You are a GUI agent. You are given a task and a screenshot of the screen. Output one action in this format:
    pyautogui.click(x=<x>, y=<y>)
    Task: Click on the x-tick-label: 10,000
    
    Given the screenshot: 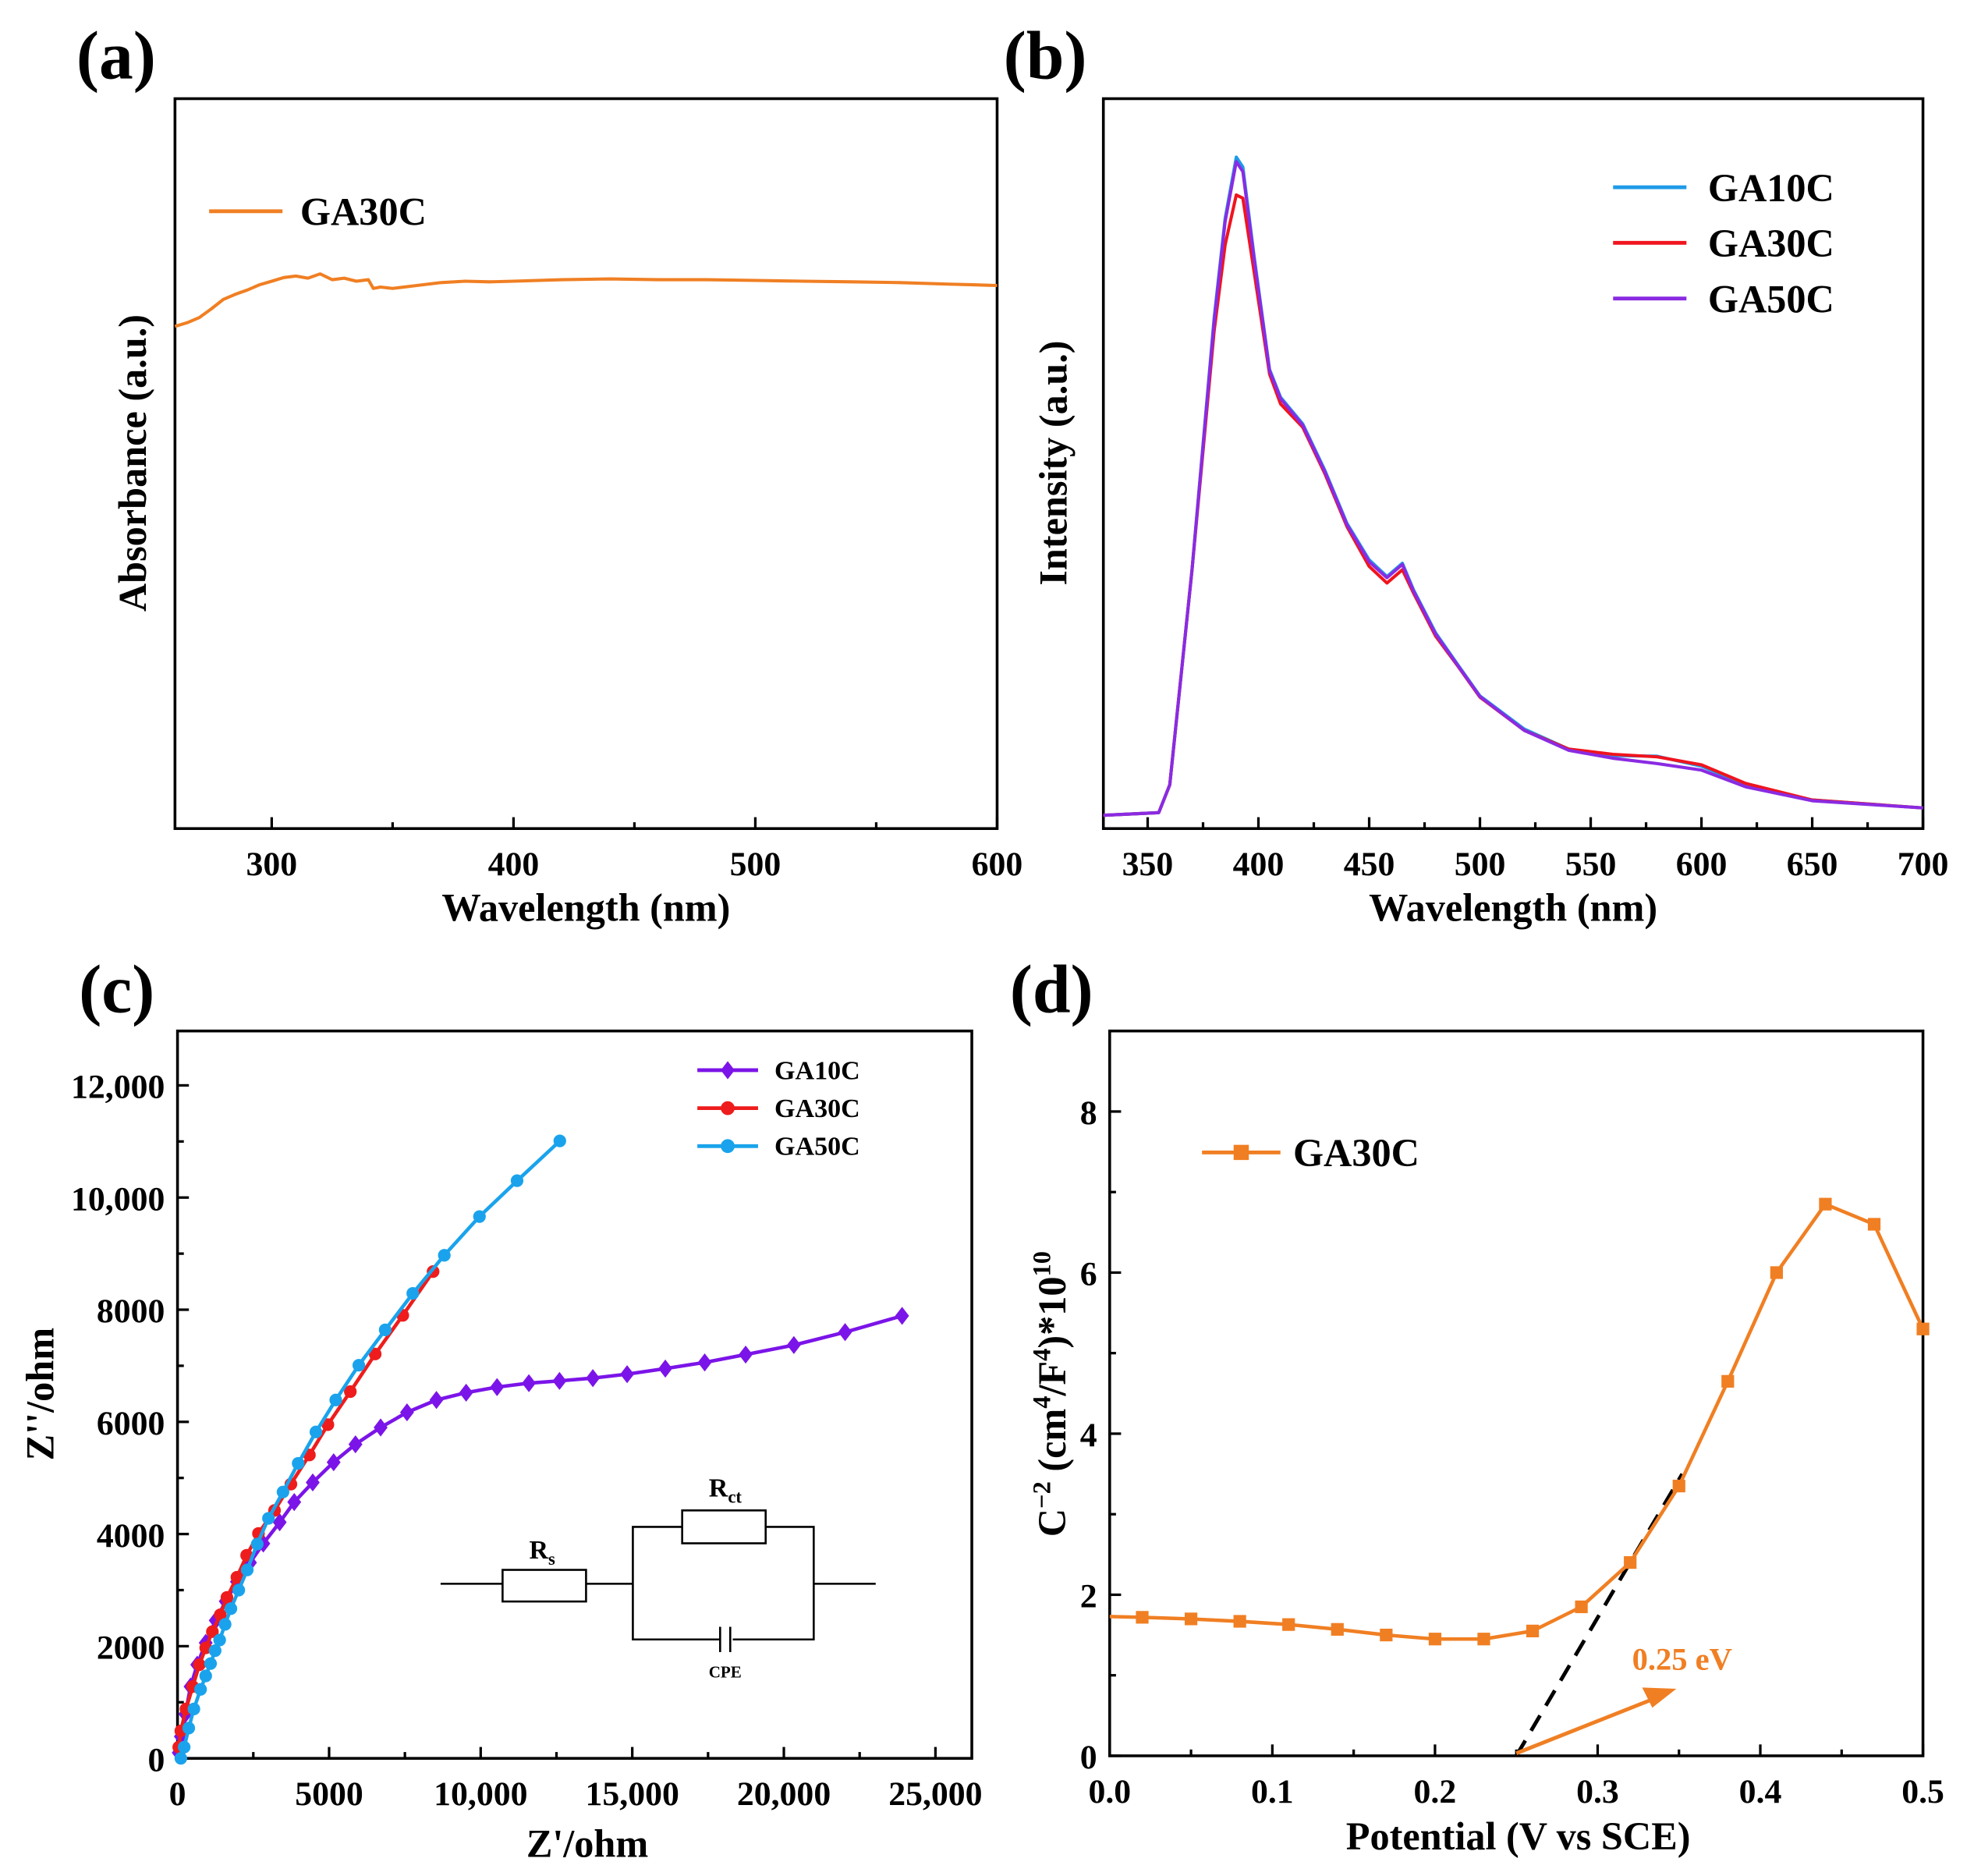 What is the action you would take?
    pyautogui.click(x=480, y=1794)
    